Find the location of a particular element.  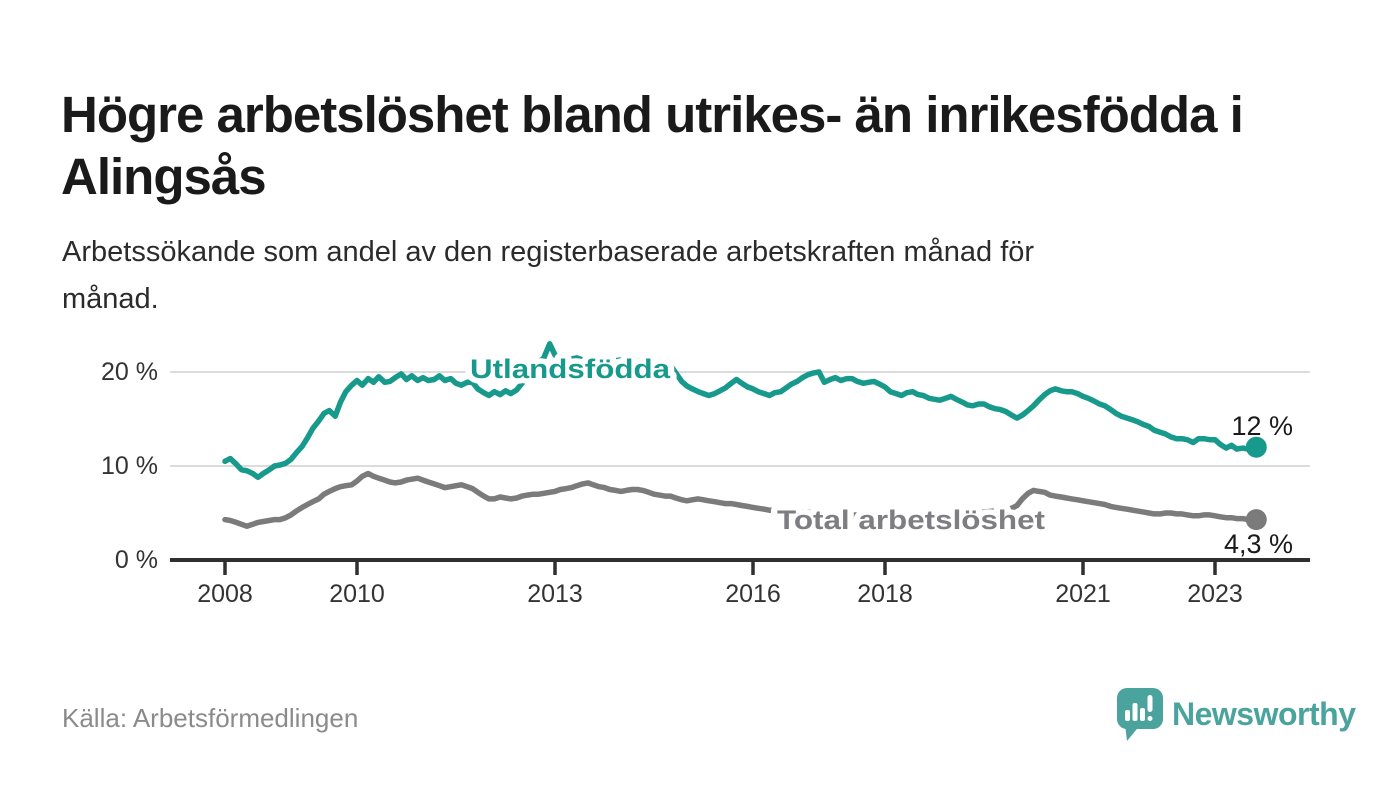

y-tick-label: 10 % is located at coordinates (129, 466).